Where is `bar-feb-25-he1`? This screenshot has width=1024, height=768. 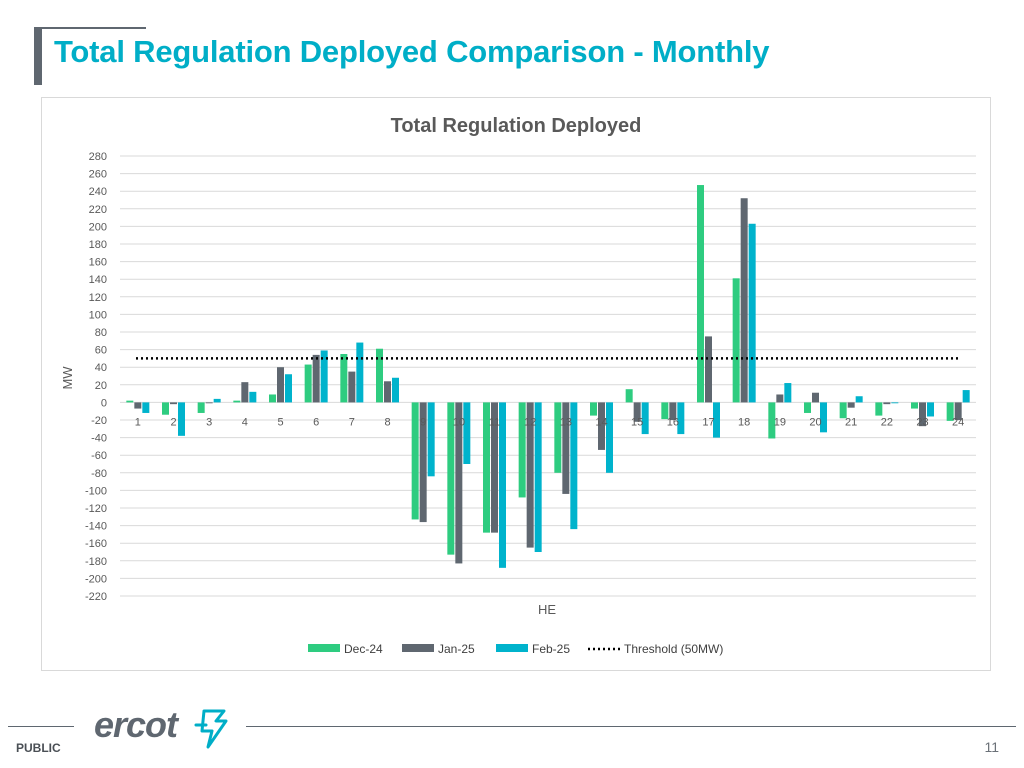
bar-feb-25-he1 is located at coordinates (146, 407).